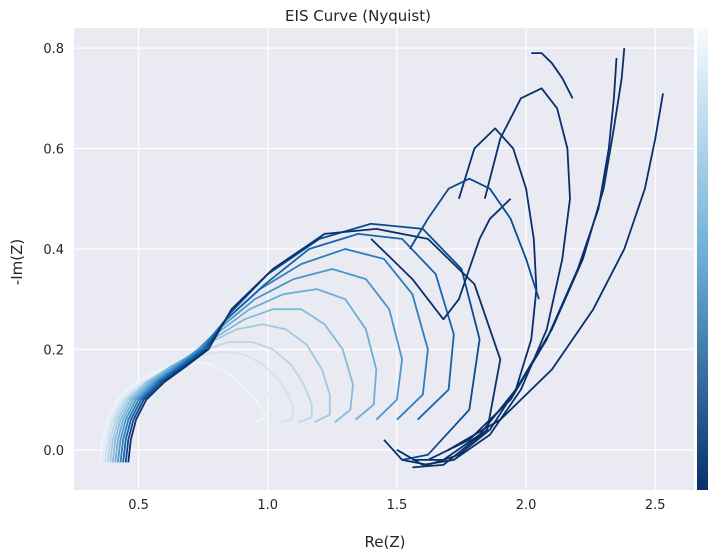  I want to click on x-tick-label: 1.5, so click(397, 505).